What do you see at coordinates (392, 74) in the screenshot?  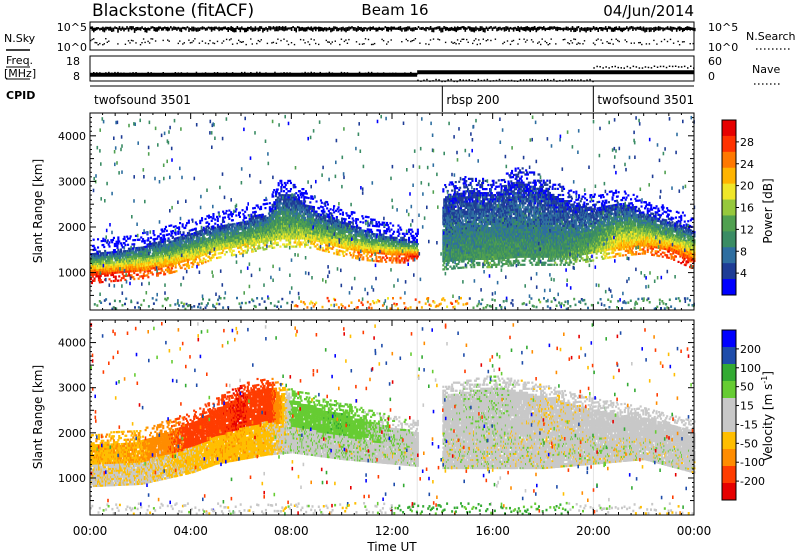 I see `freq-trace` at bounding box center [392, 74].